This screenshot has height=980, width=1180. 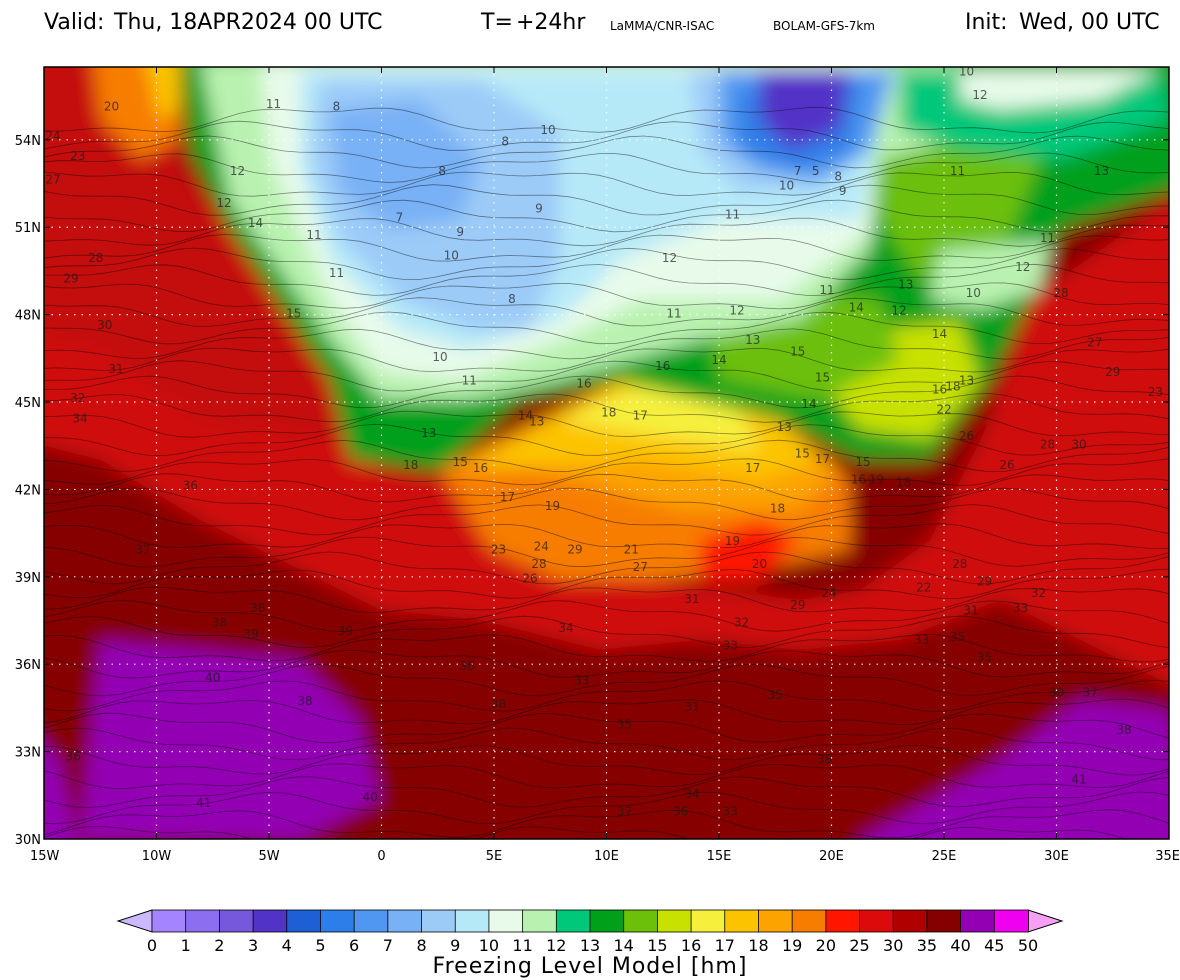 What do you see at coordinates (583, 383) in the screenshot?
I see `contour-label: 16` at bounding box center [583, 383].